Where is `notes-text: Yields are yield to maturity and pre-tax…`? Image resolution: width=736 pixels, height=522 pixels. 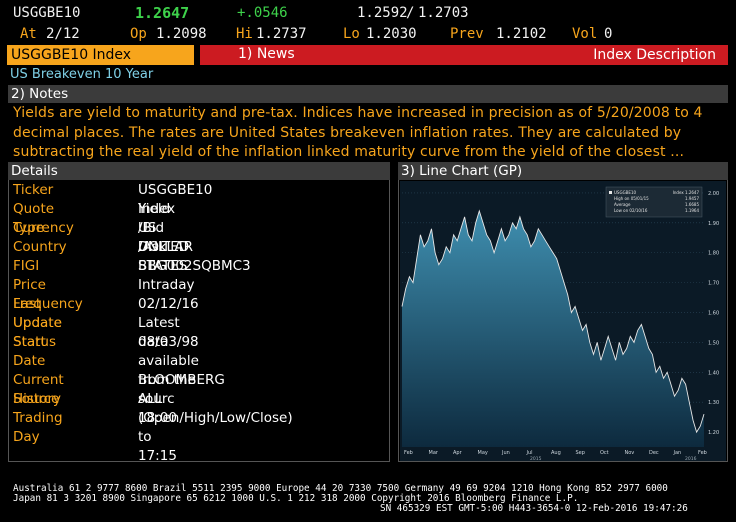
notes-text: Yields are yield to maturity and pre-tax… is located at coordinates (368, 133).